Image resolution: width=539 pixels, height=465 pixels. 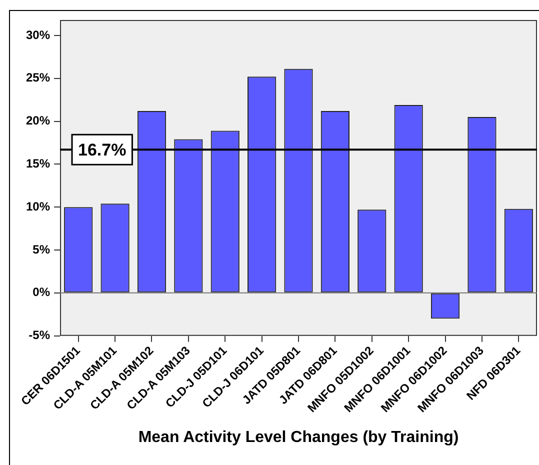 What do you see at coordinates (102, 150) in the screenshot?
I see `ref-line-label: 16.7%` at bounding box center [102, 150].